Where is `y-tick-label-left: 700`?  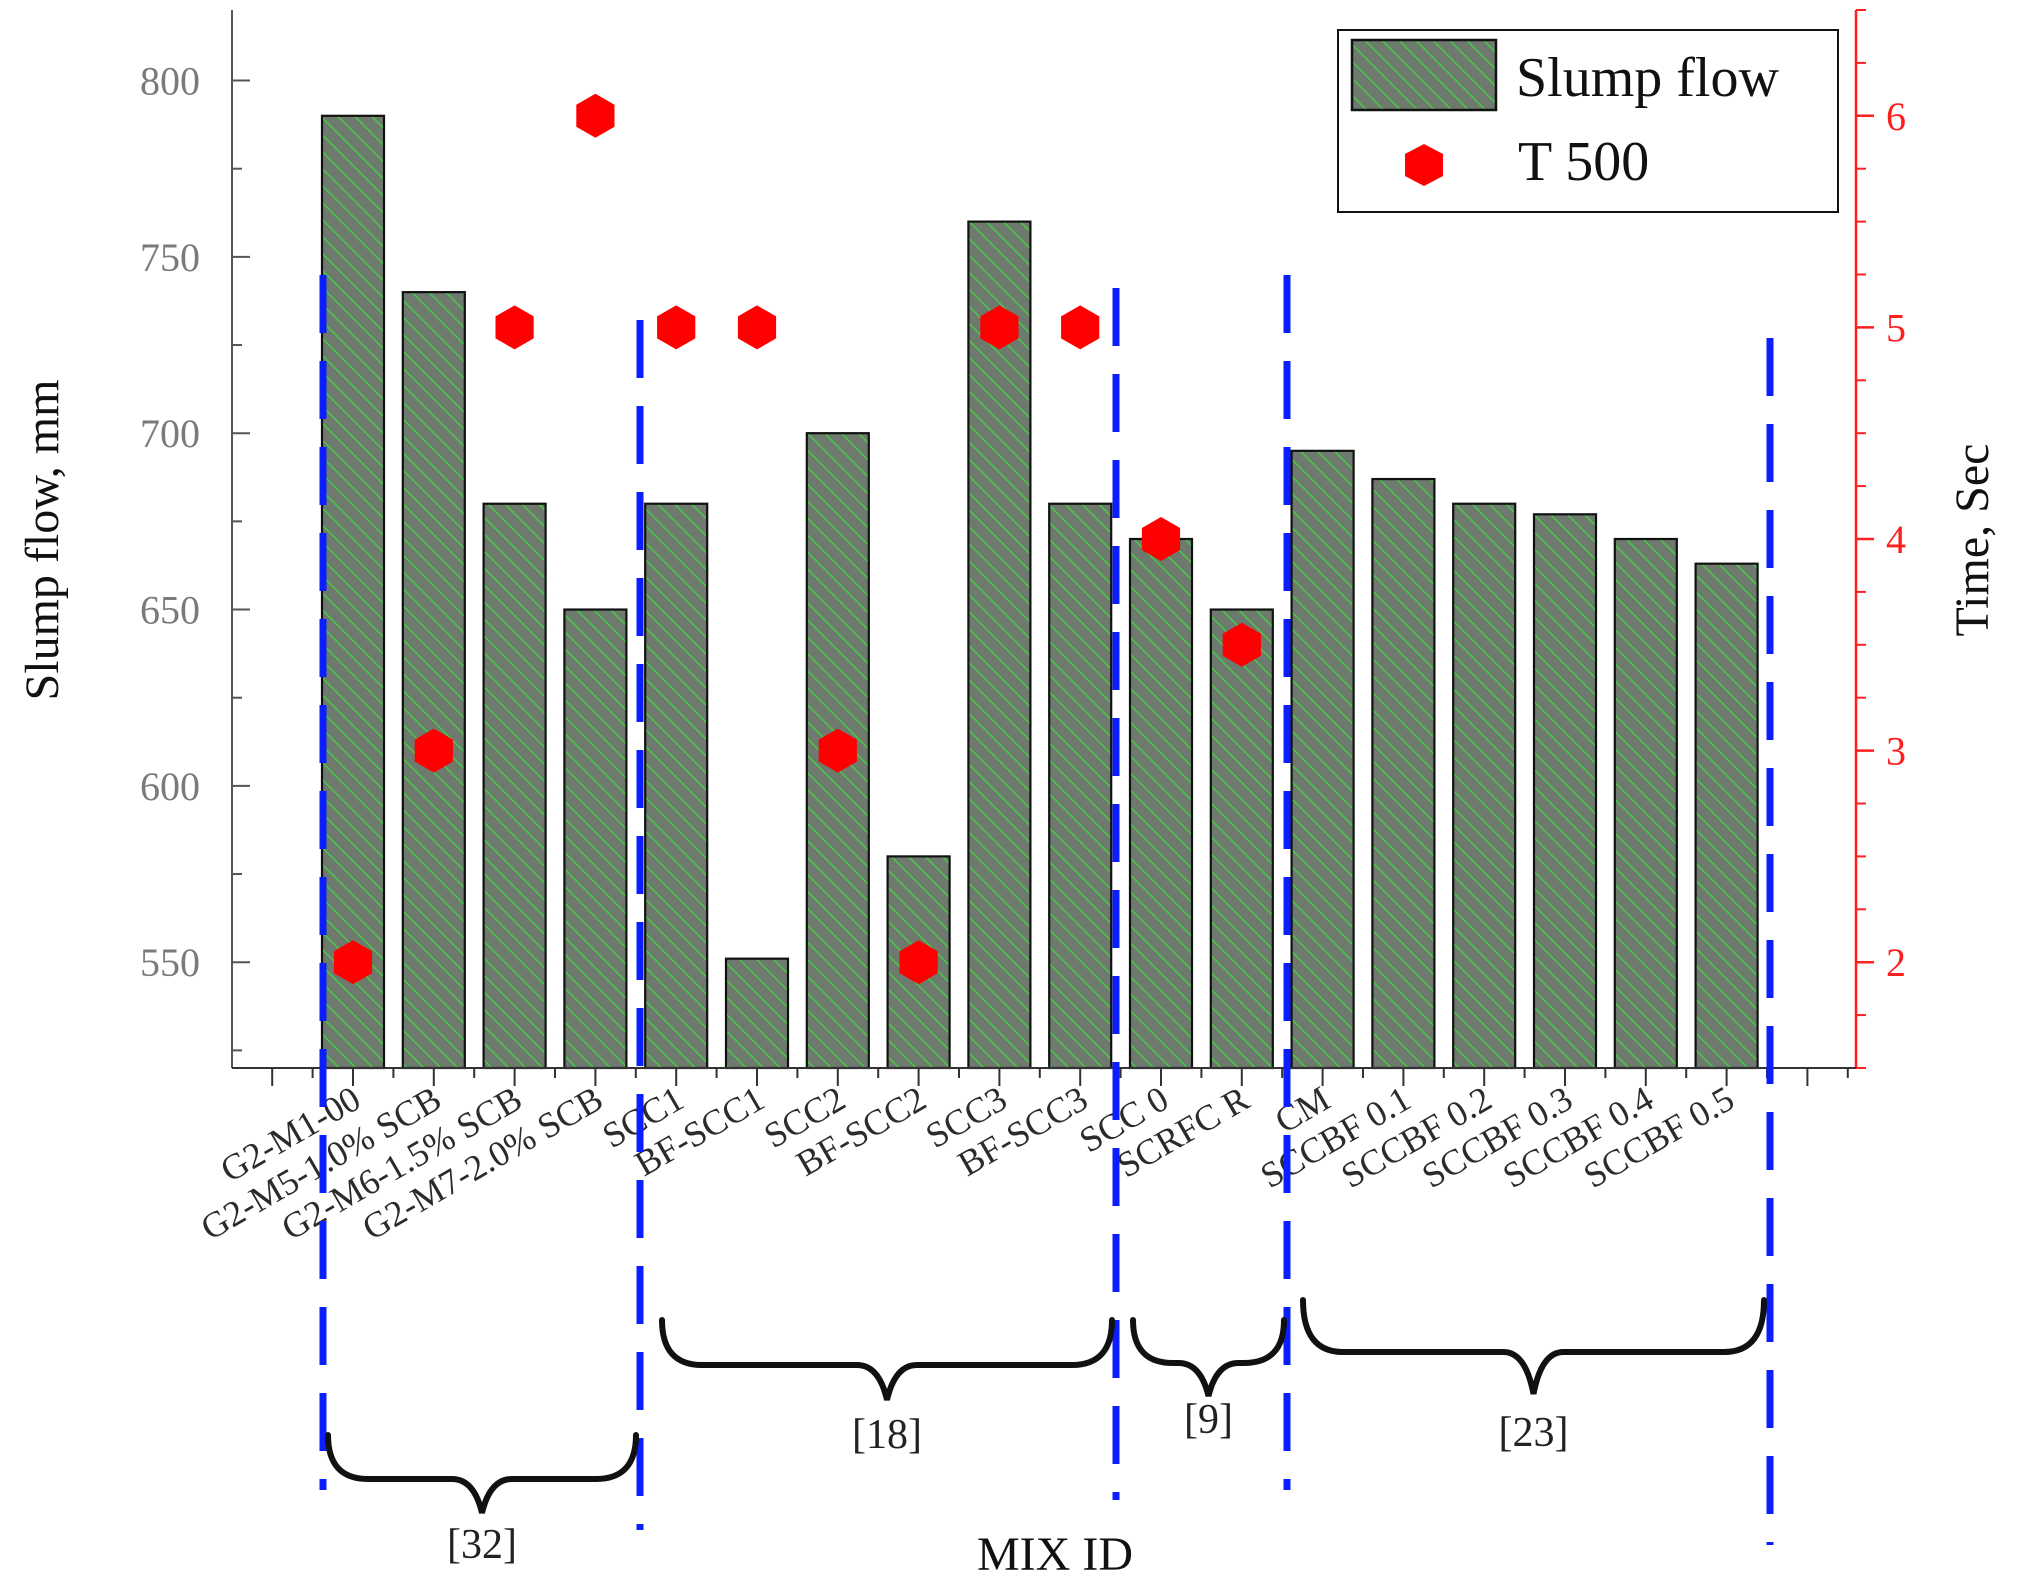
y-tick-label-left: 700 is located at coordinates (170, 433).